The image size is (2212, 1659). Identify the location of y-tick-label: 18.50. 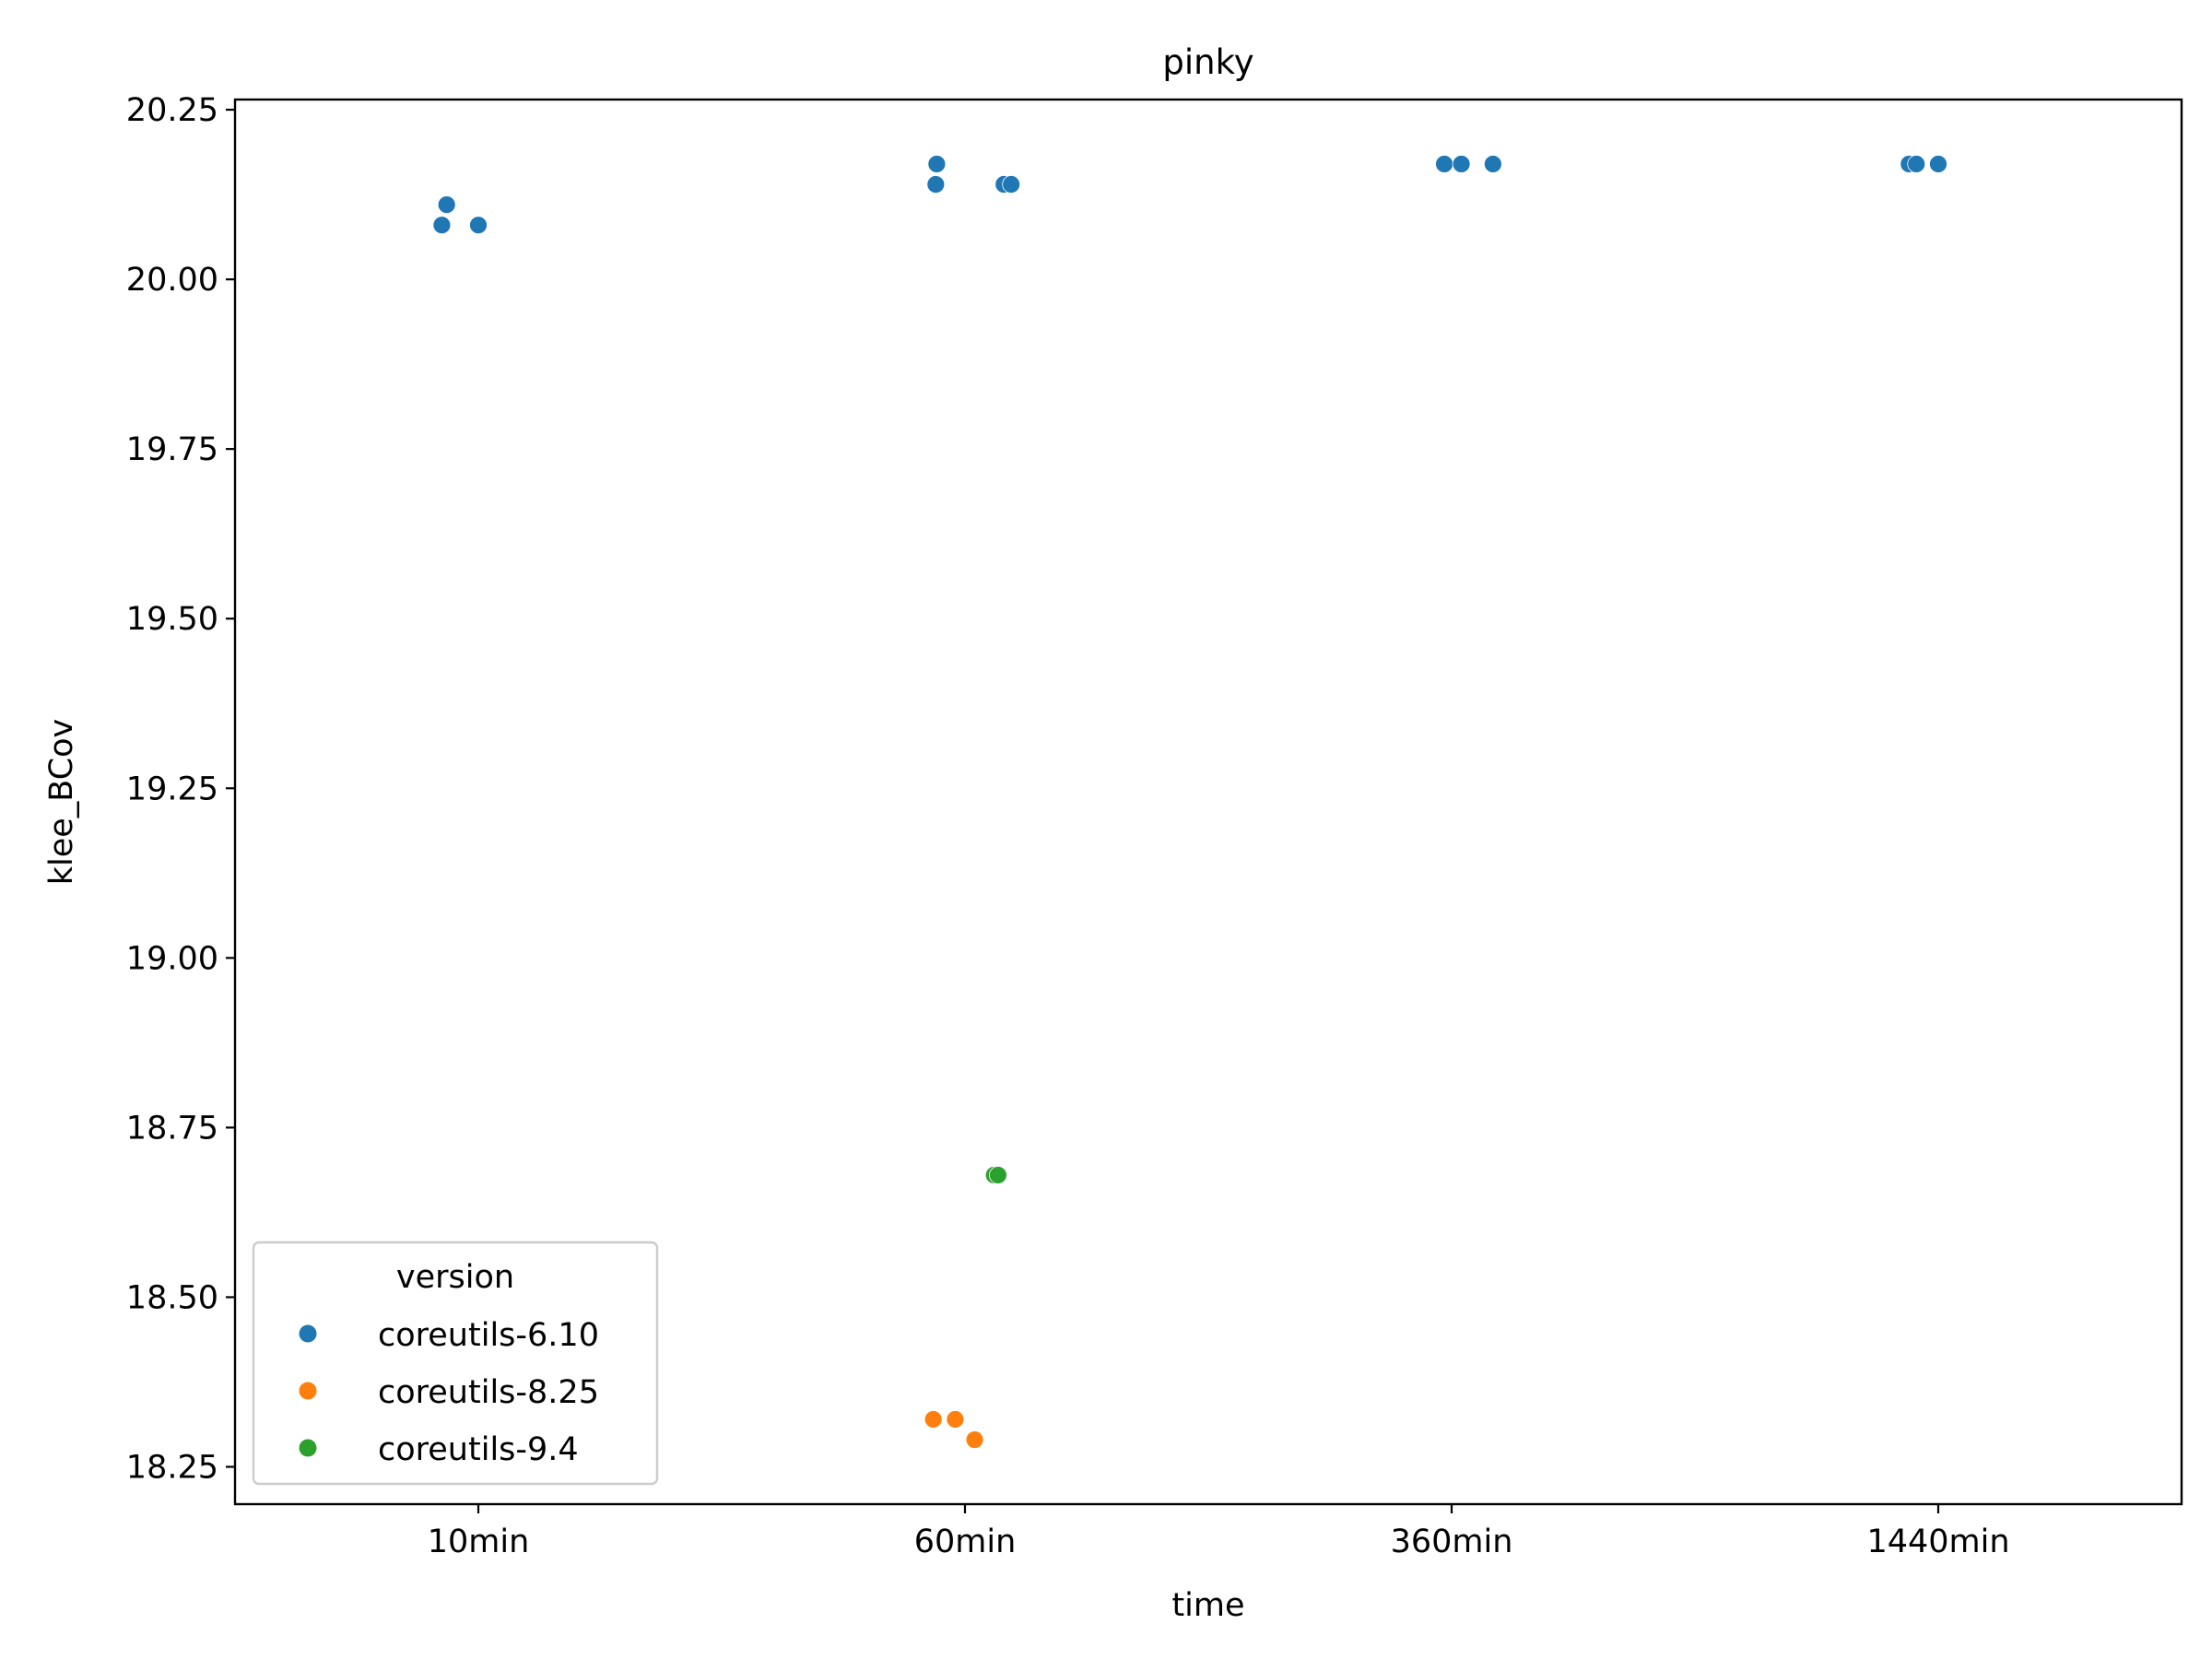
(172, 1297).